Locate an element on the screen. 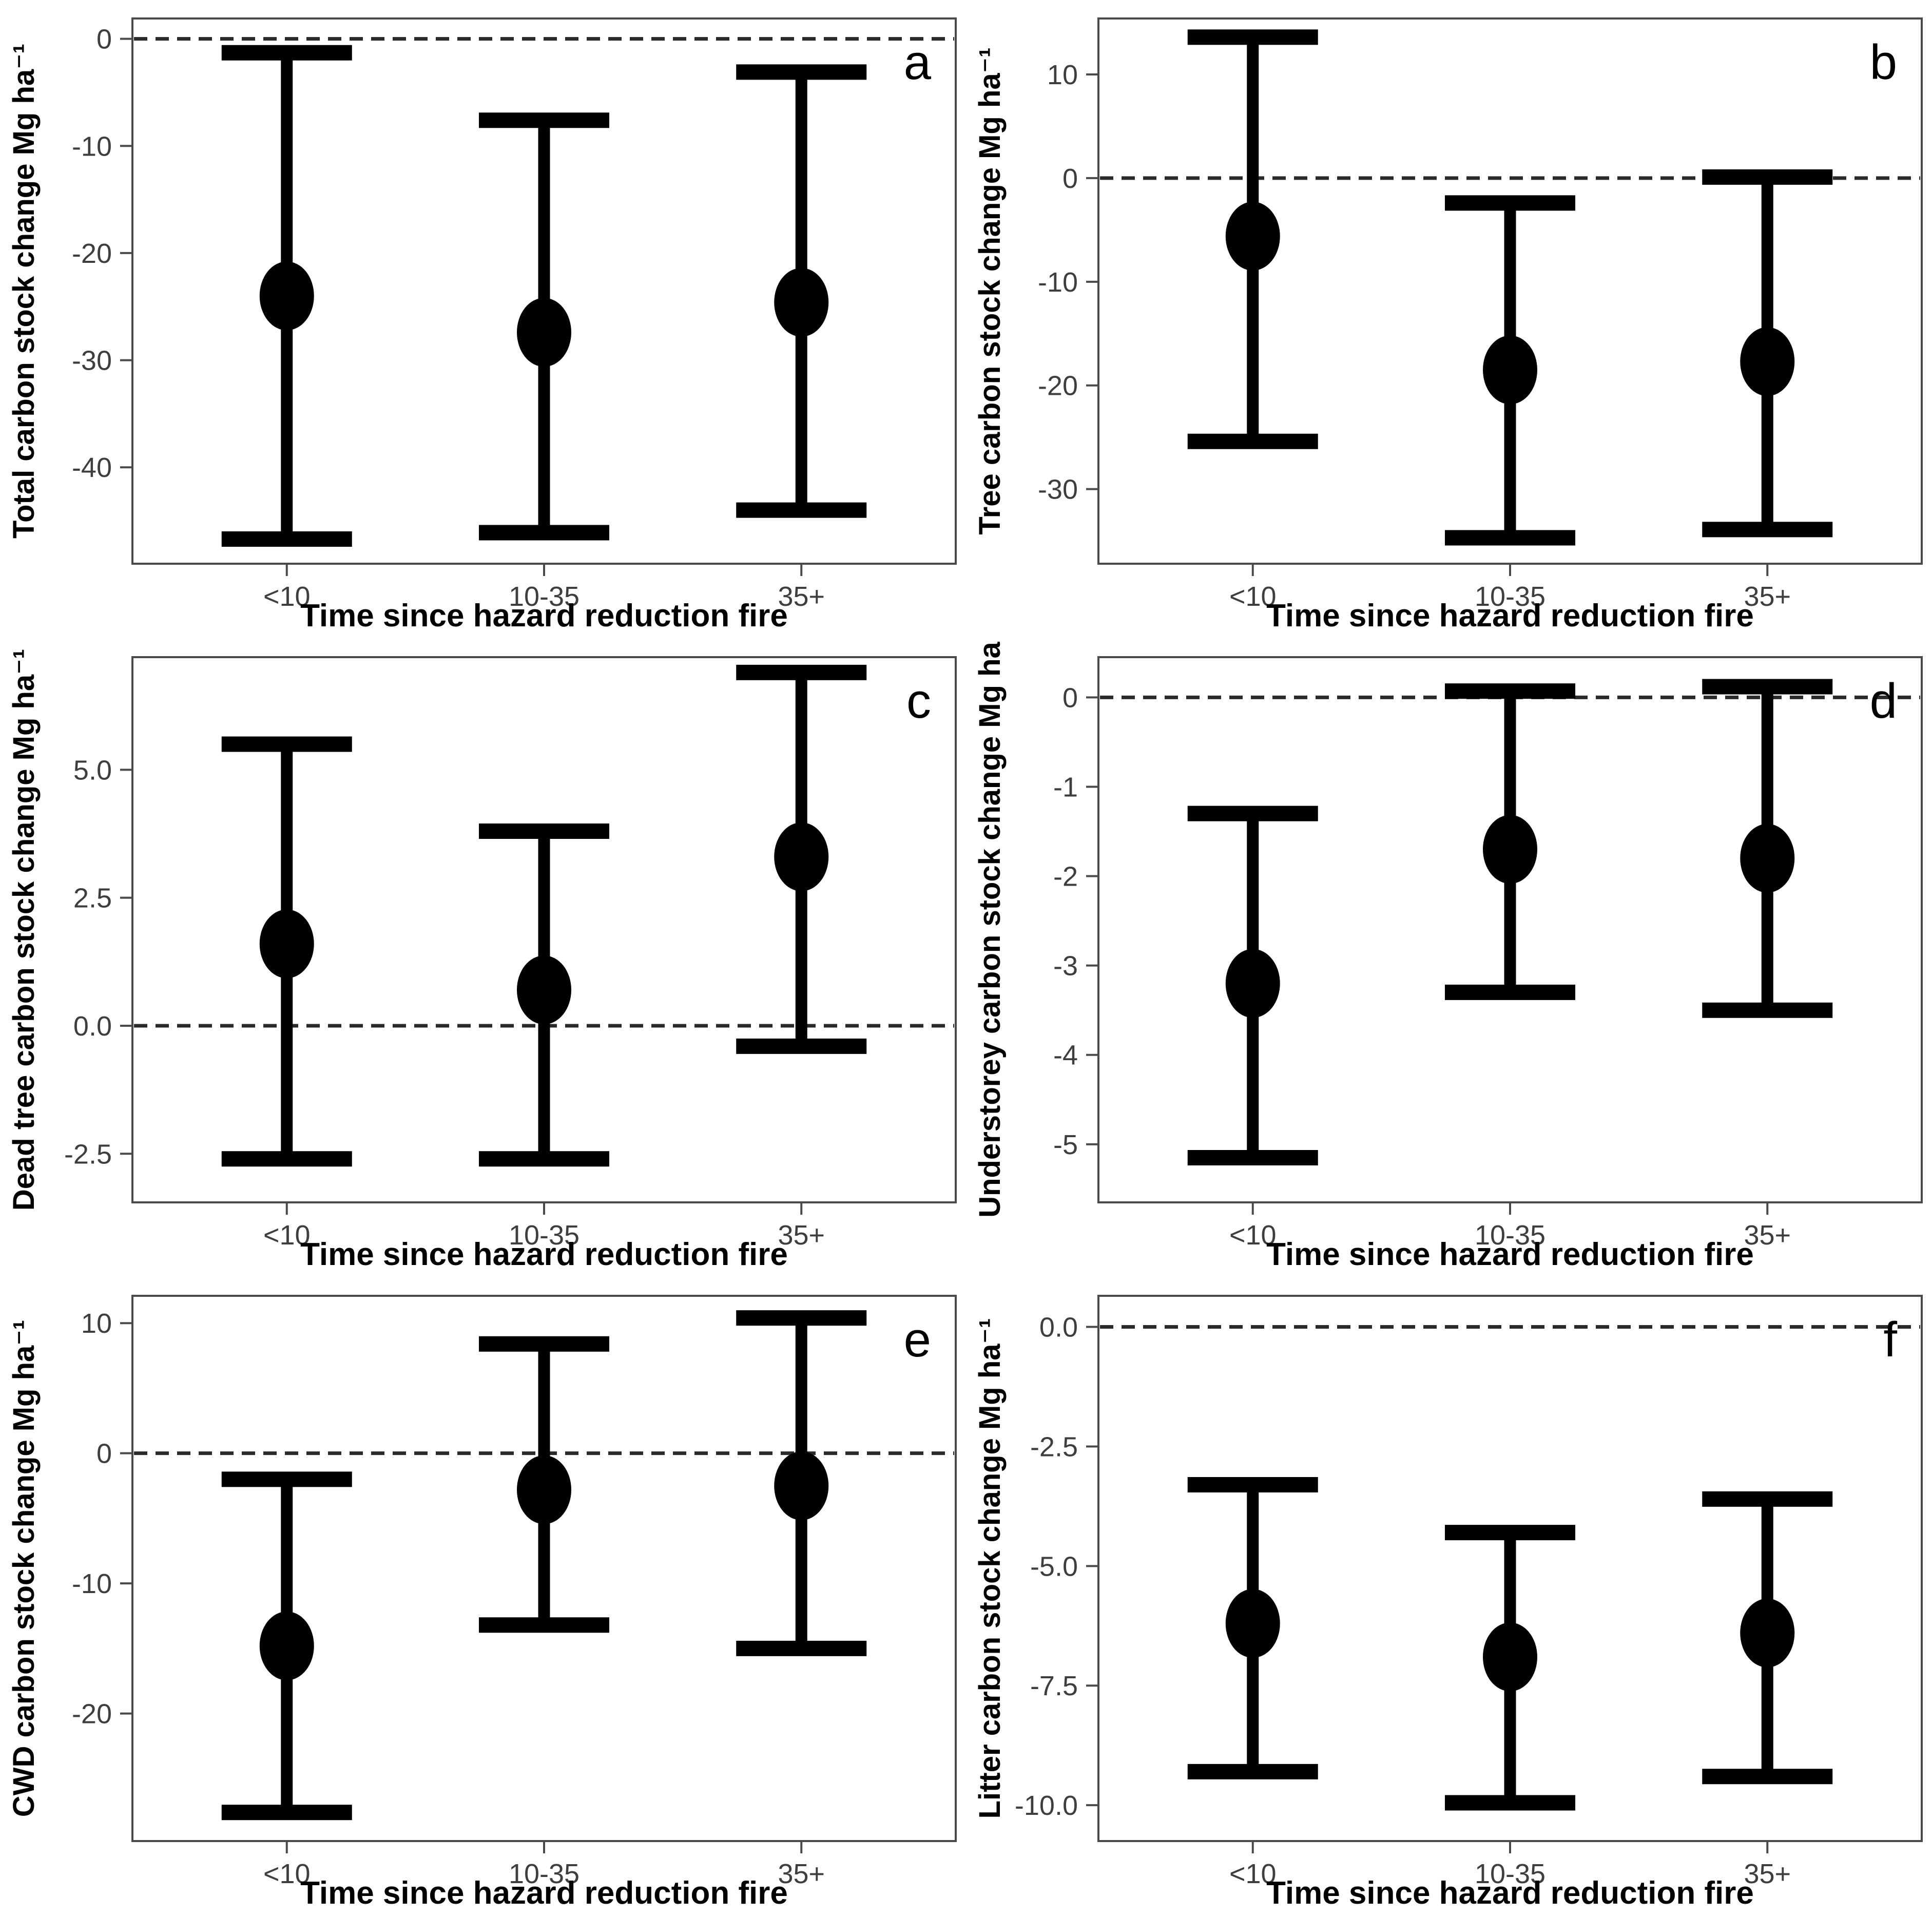 The height and width of the screenshot is (1916, 1932). panel-letter: c is located at coordinates (918, 701).